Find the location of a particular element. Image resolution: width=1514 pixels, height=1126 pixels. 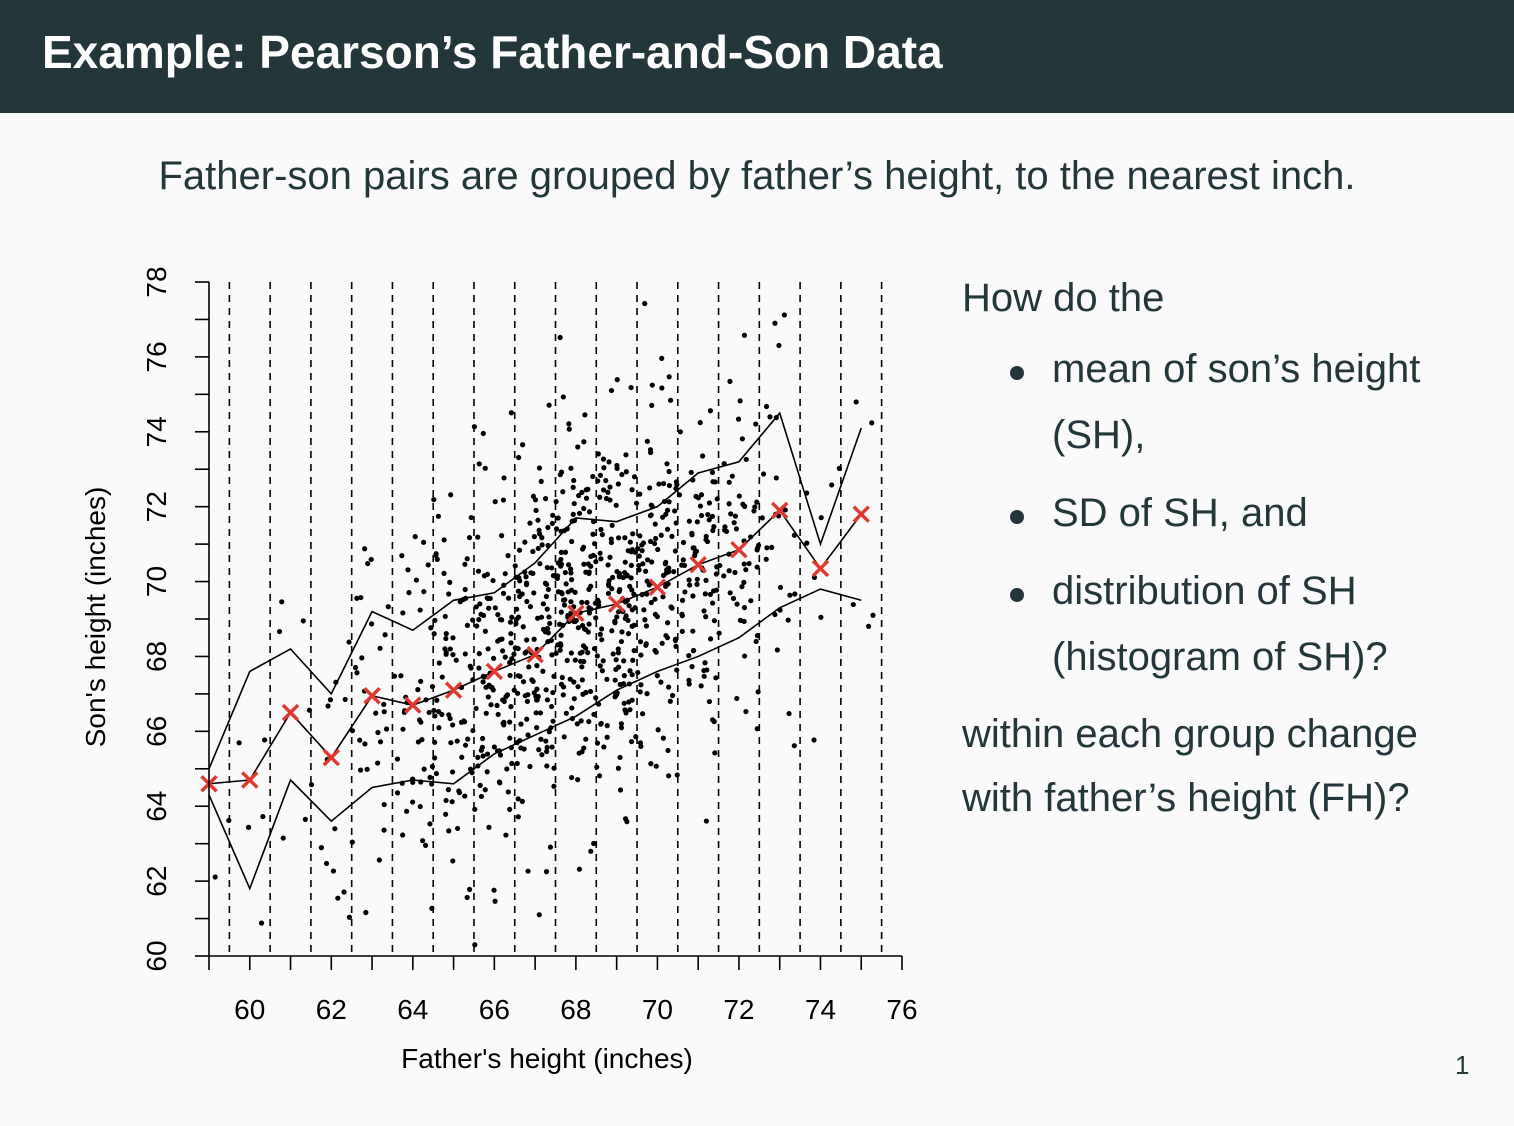

bullet-icon is located at coordinates (1017, 373).